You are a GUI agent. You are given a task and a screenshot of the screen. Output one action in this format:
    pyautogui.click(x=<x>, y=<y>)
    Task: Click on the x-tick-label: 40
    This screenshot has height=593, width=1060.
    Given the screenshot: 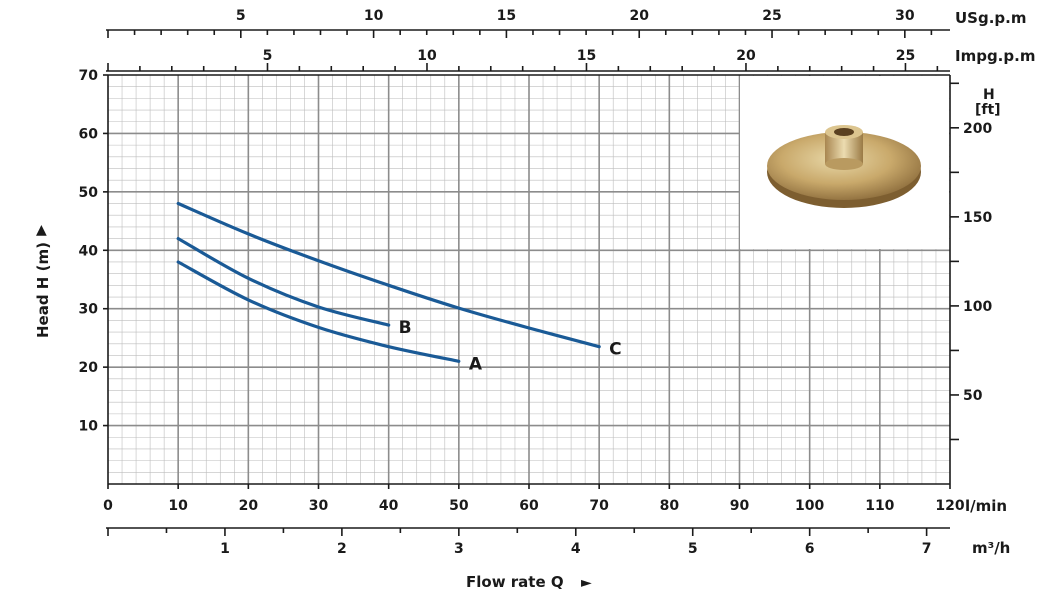 What is the action you would take?
    pyautogui.click(x=389, y=506)
    